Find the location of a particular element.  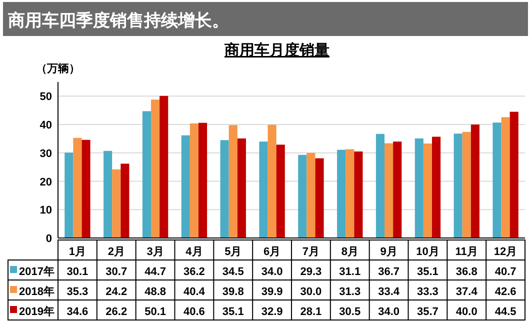

x-tick-label: 6月 is located at coordinates (272, 252).